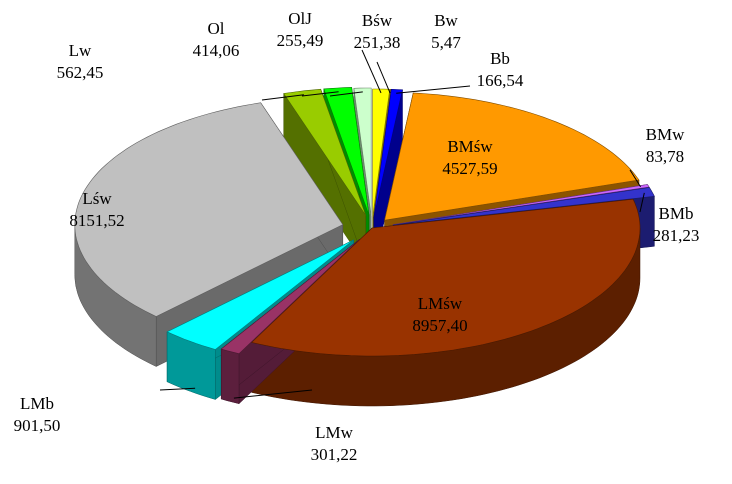 The width and height of the screenshot is (732, 484). What do you see at coordinates (97, 198) in the screenshot?
I see `slice-label: Lśw` at bounding box center [97, 198].